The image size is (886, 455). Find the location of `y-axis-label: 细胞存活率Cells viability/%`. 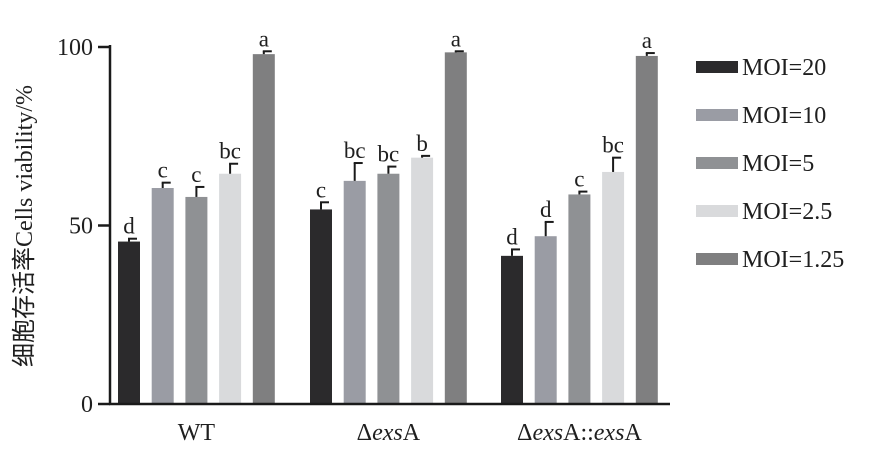

y-axis-label: 细胞存活率Cells viability/% is located at coordinates (24, 226).